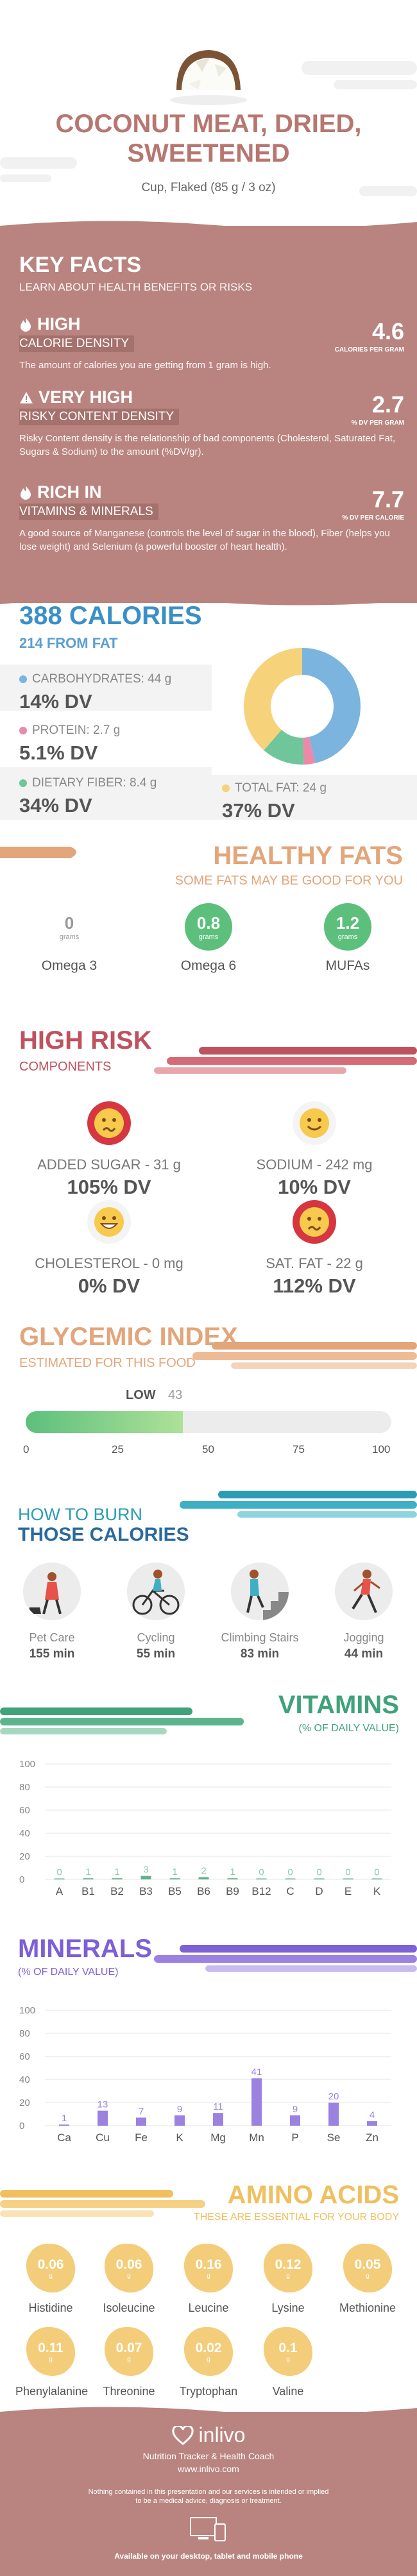  Describe the element at coordinates (128, 1337) in the screenshot. I see `glycemic-heading: GLYCEMIC INDEX` at that location.